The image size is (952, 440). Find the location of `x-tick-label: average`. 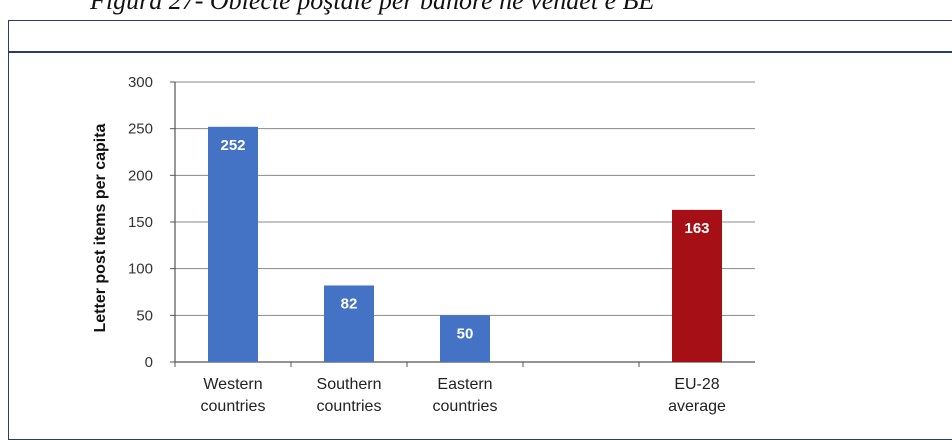

x-tick-label: average is located at coordinates (697, 406).